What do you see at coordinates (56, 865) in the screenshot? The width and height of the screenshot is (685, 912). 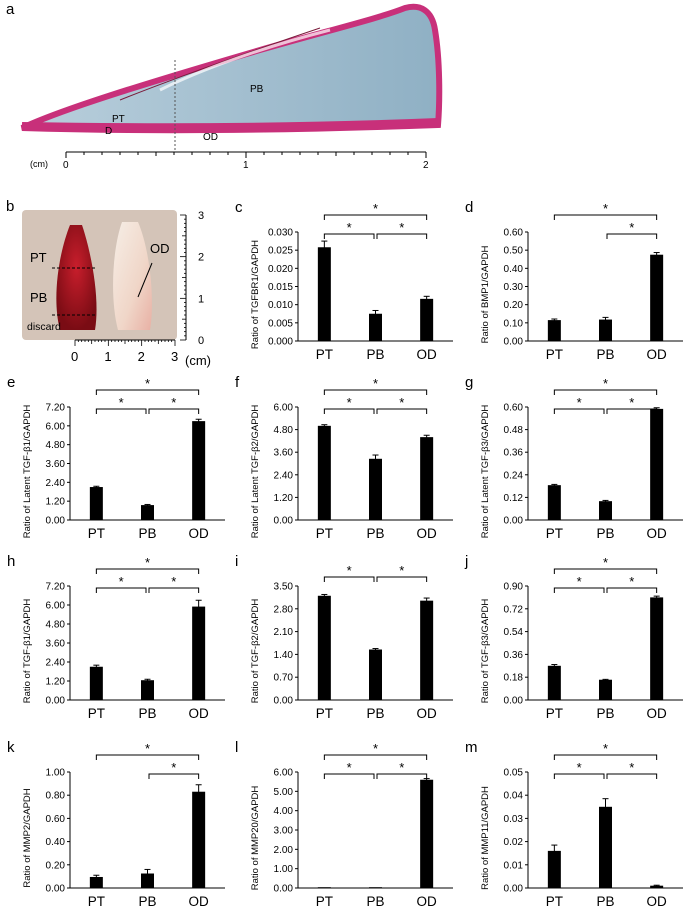 I see `y-tick-label: 0.20` at bounding box center [56, 865].